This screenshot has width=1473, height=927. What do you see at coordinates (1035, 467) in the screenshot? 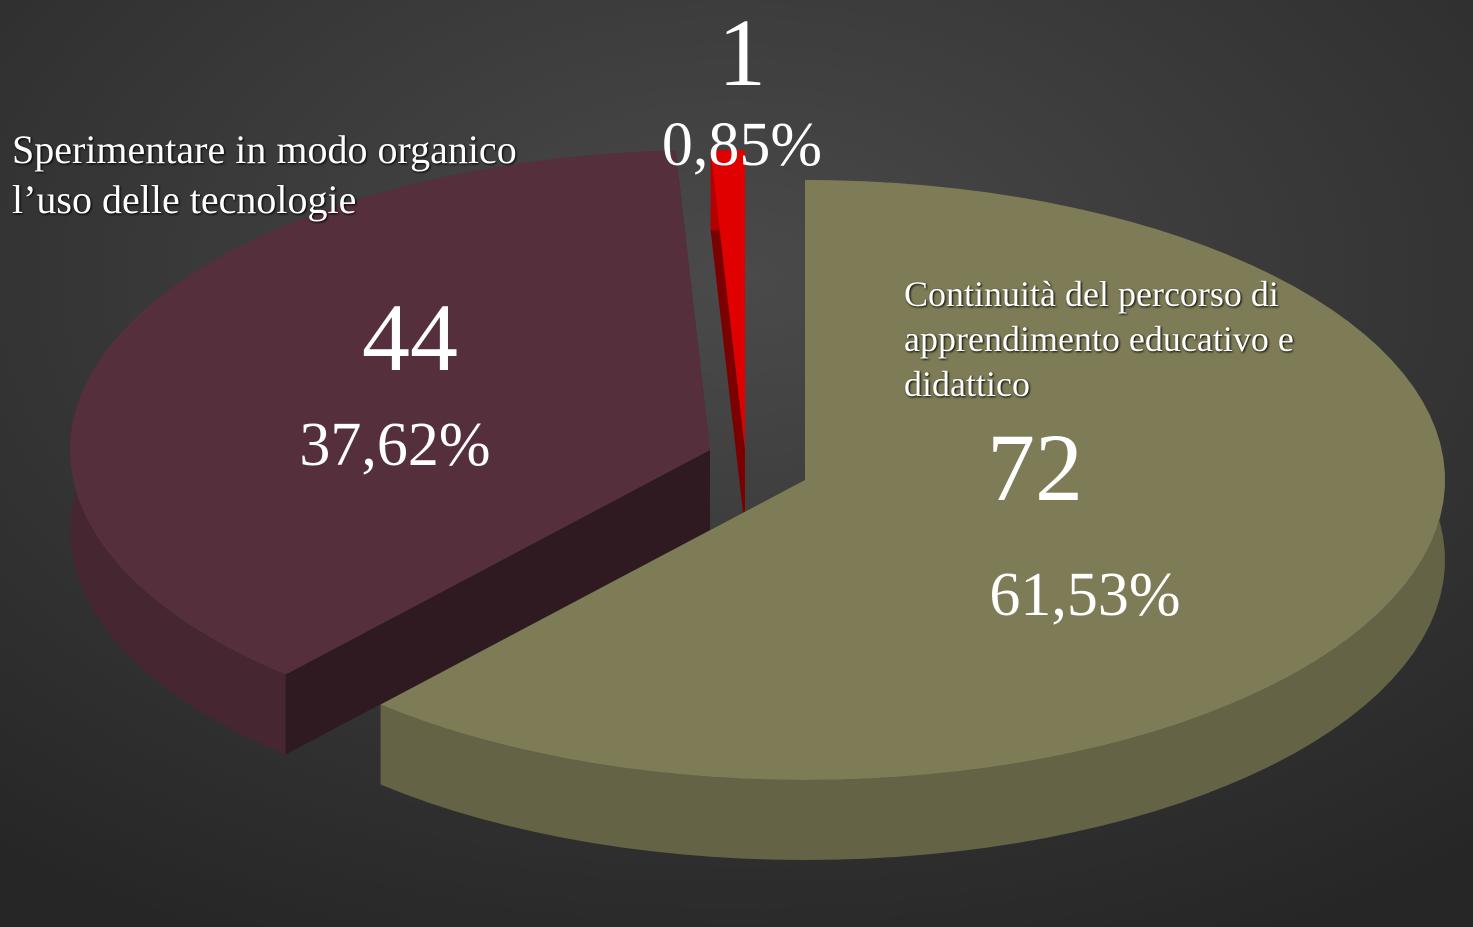
I see `value-label: 72` at bounding box center [1035, 467].